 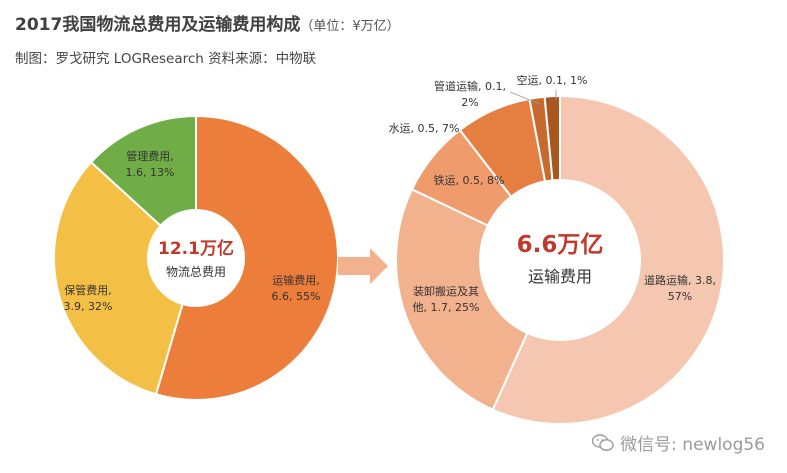 I want to click on right-slice-label-1: 道路运输, 3.8, 57%, so click(x=680, y=288).